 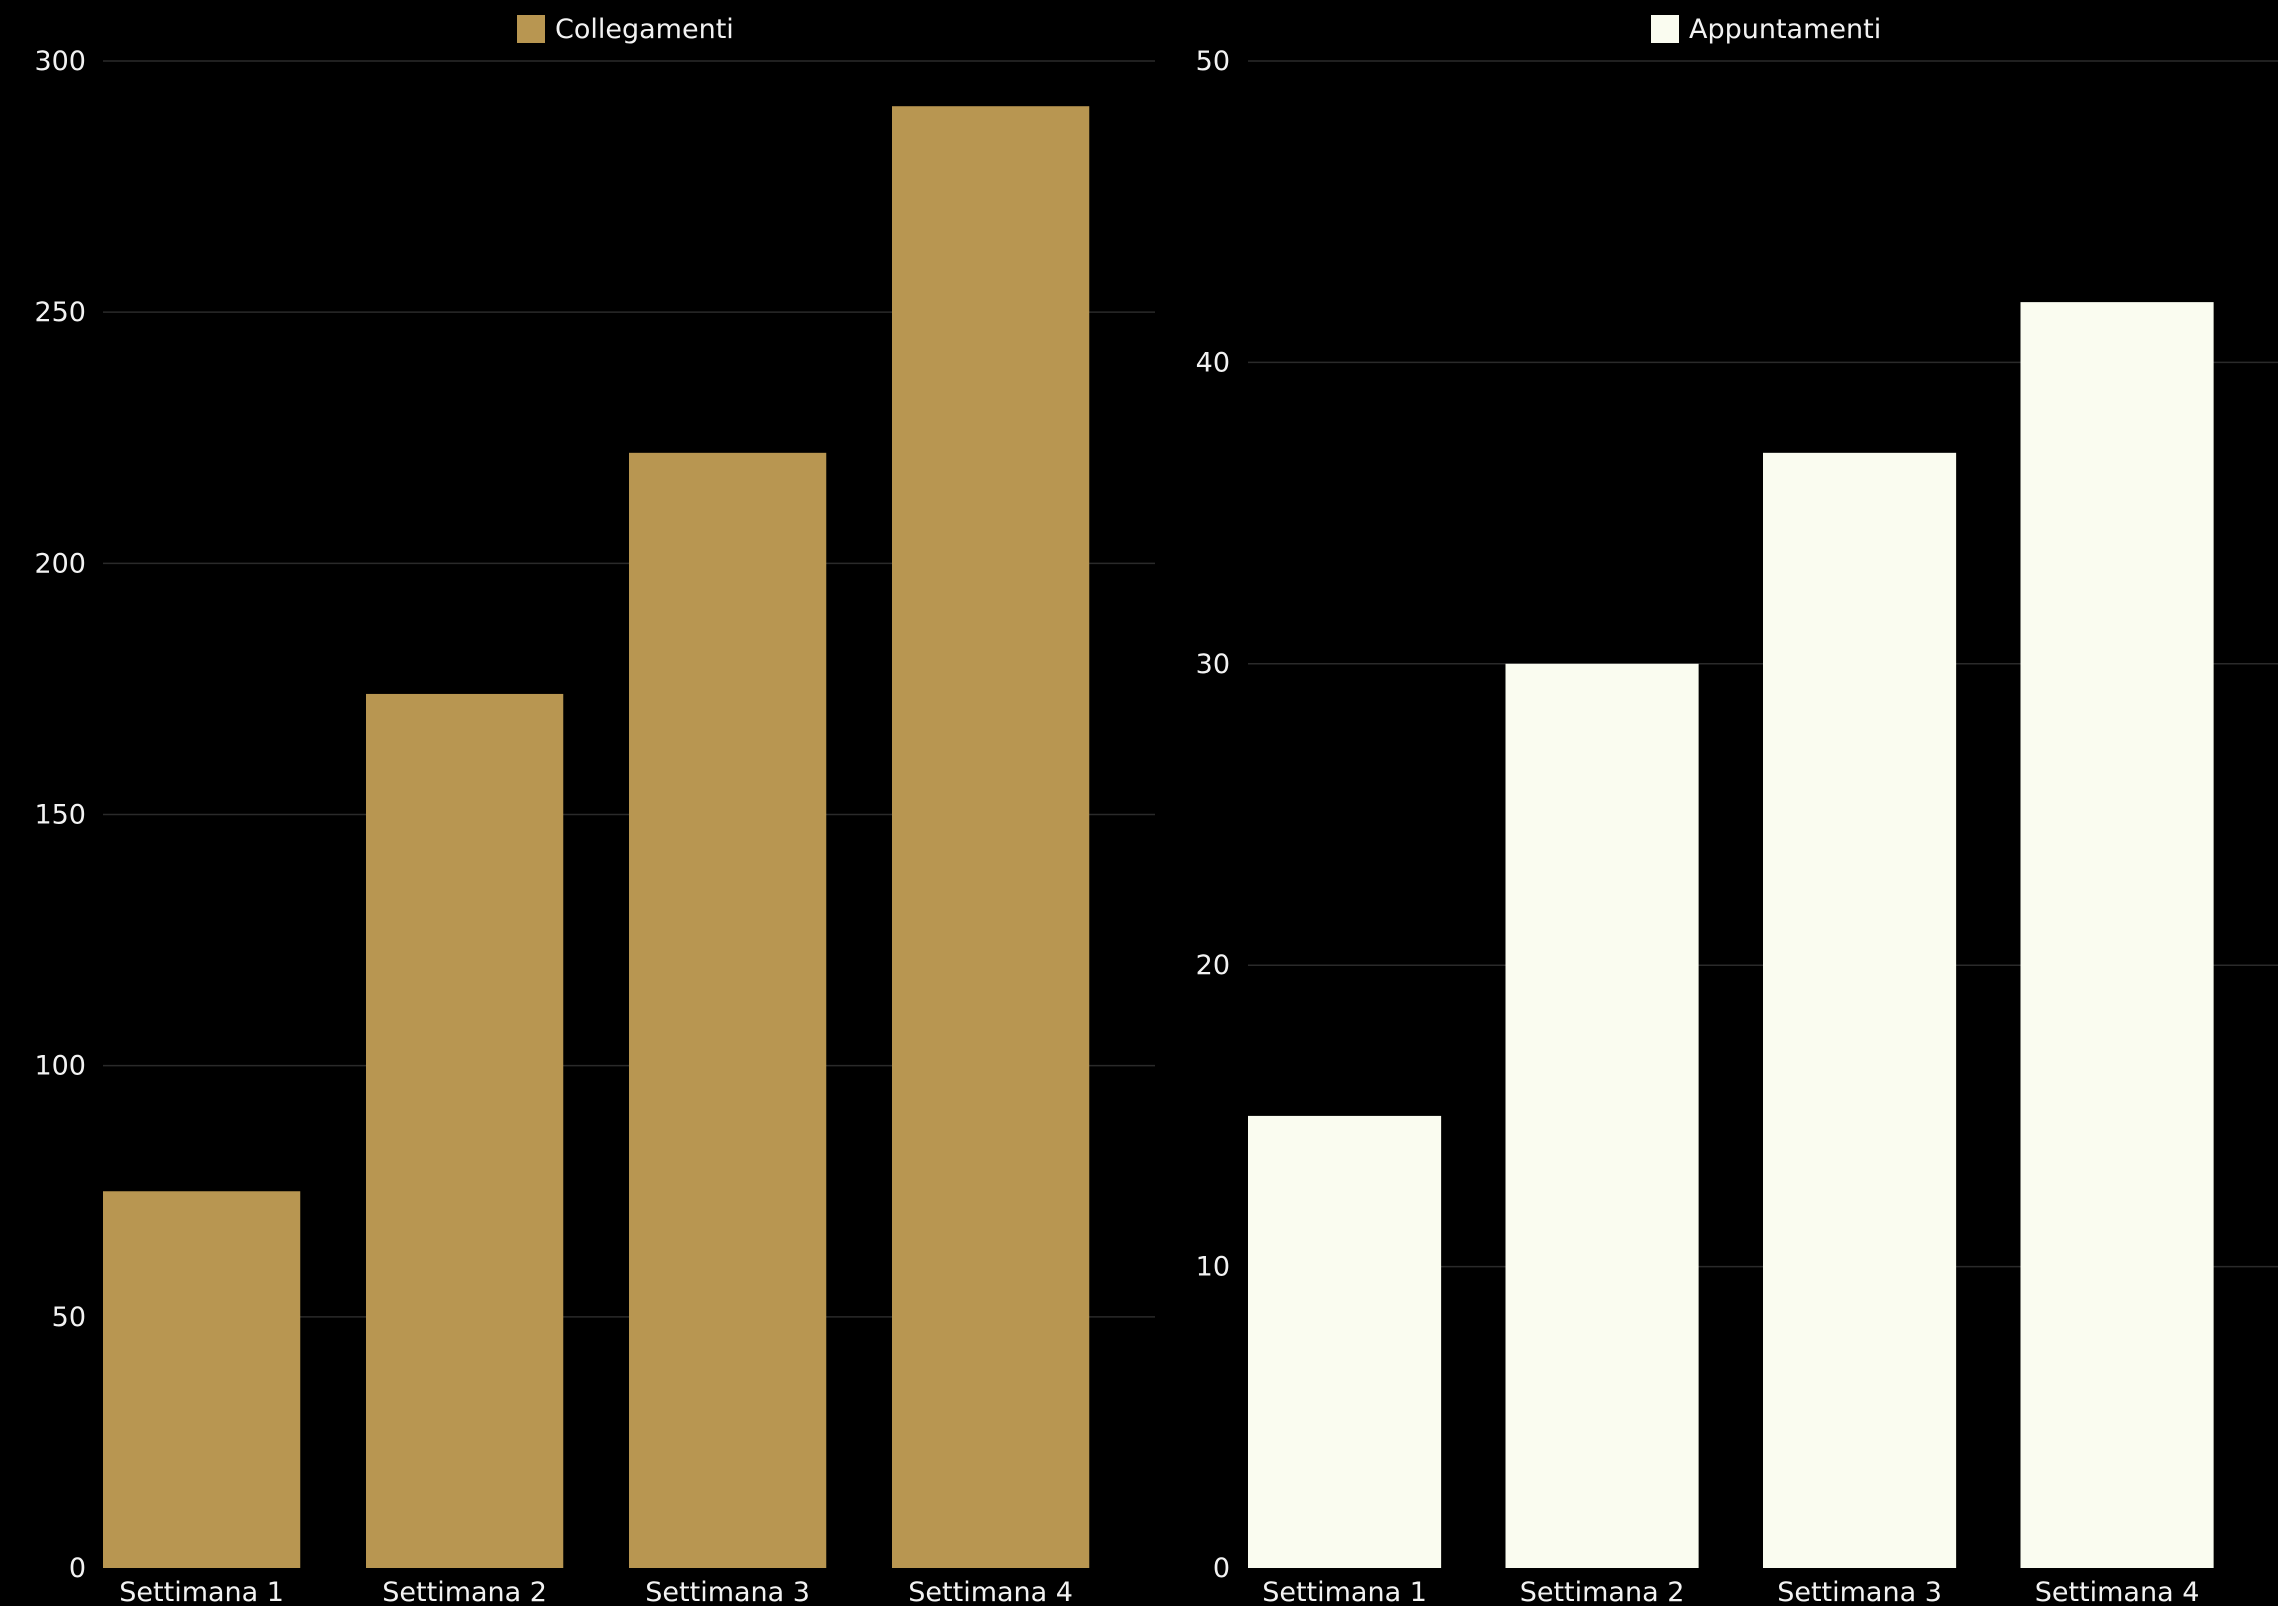 What do you see at coordinates (644, 29) in the screenshot?
I see `legend-label: Collegamenti` at bounding box center [644, 29].